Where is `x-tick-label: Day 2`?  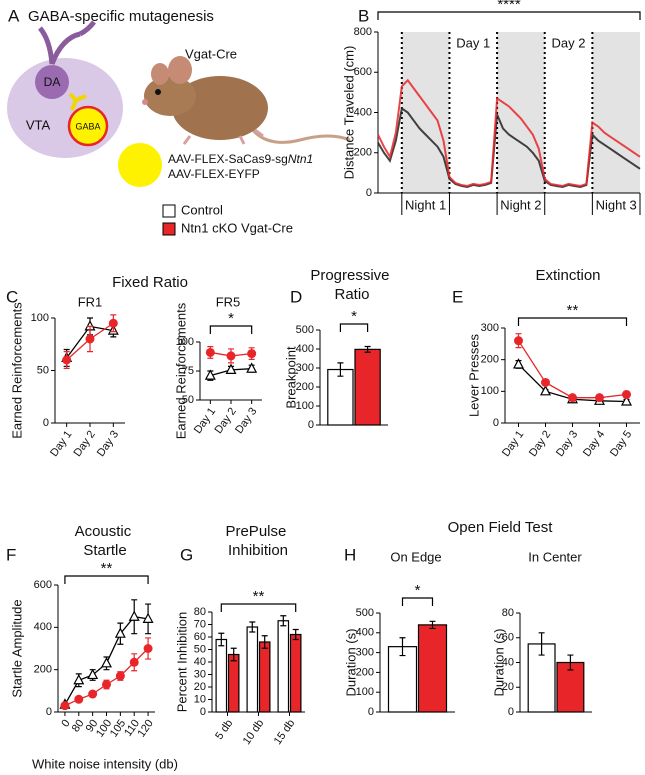 x-tick-label: Day 2 is located at coordinates (85, 444).